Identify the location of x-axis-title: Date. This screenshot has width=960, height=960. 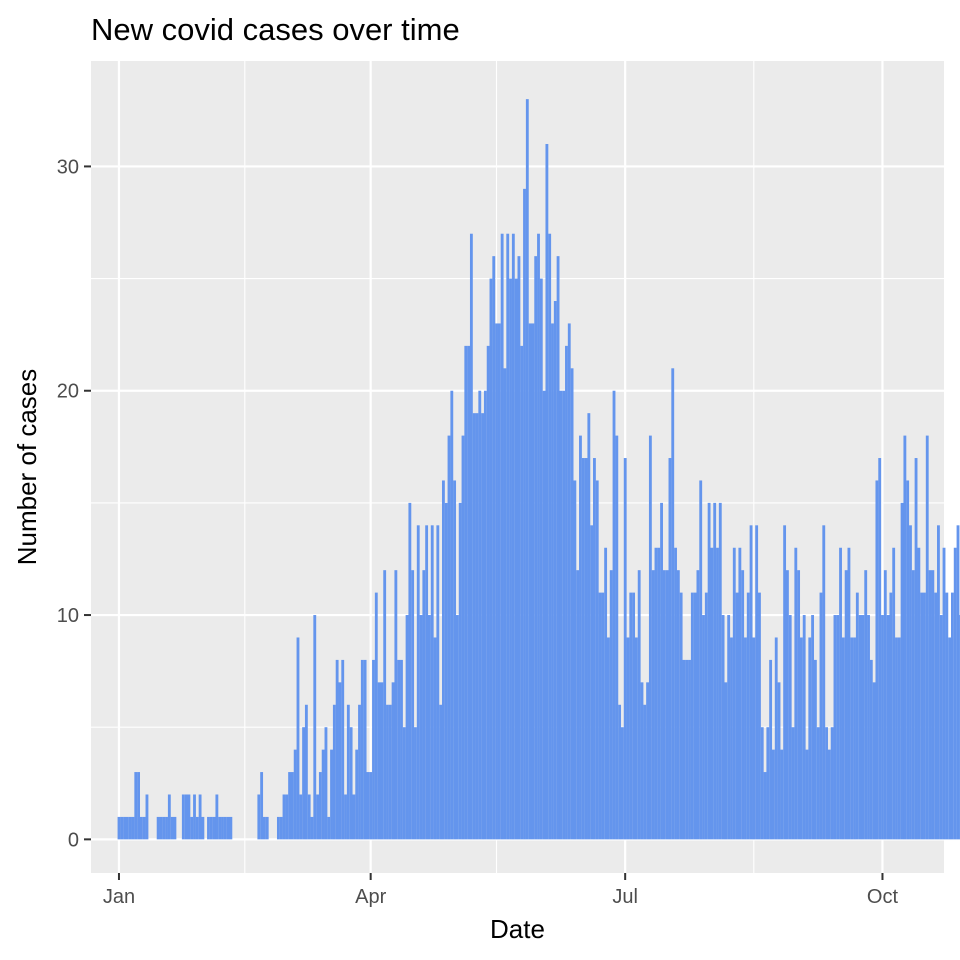
(517, 929).